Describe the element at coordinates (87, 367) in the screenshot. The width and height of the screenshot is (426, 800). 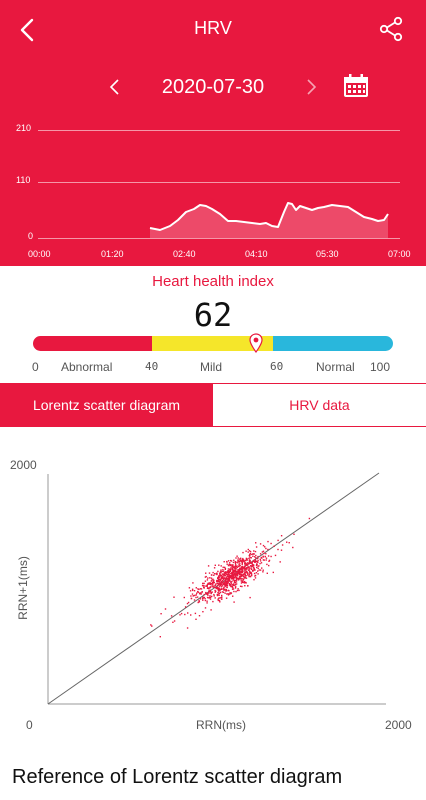
I see `segment-label-abnormal: Abnormal` at that location.